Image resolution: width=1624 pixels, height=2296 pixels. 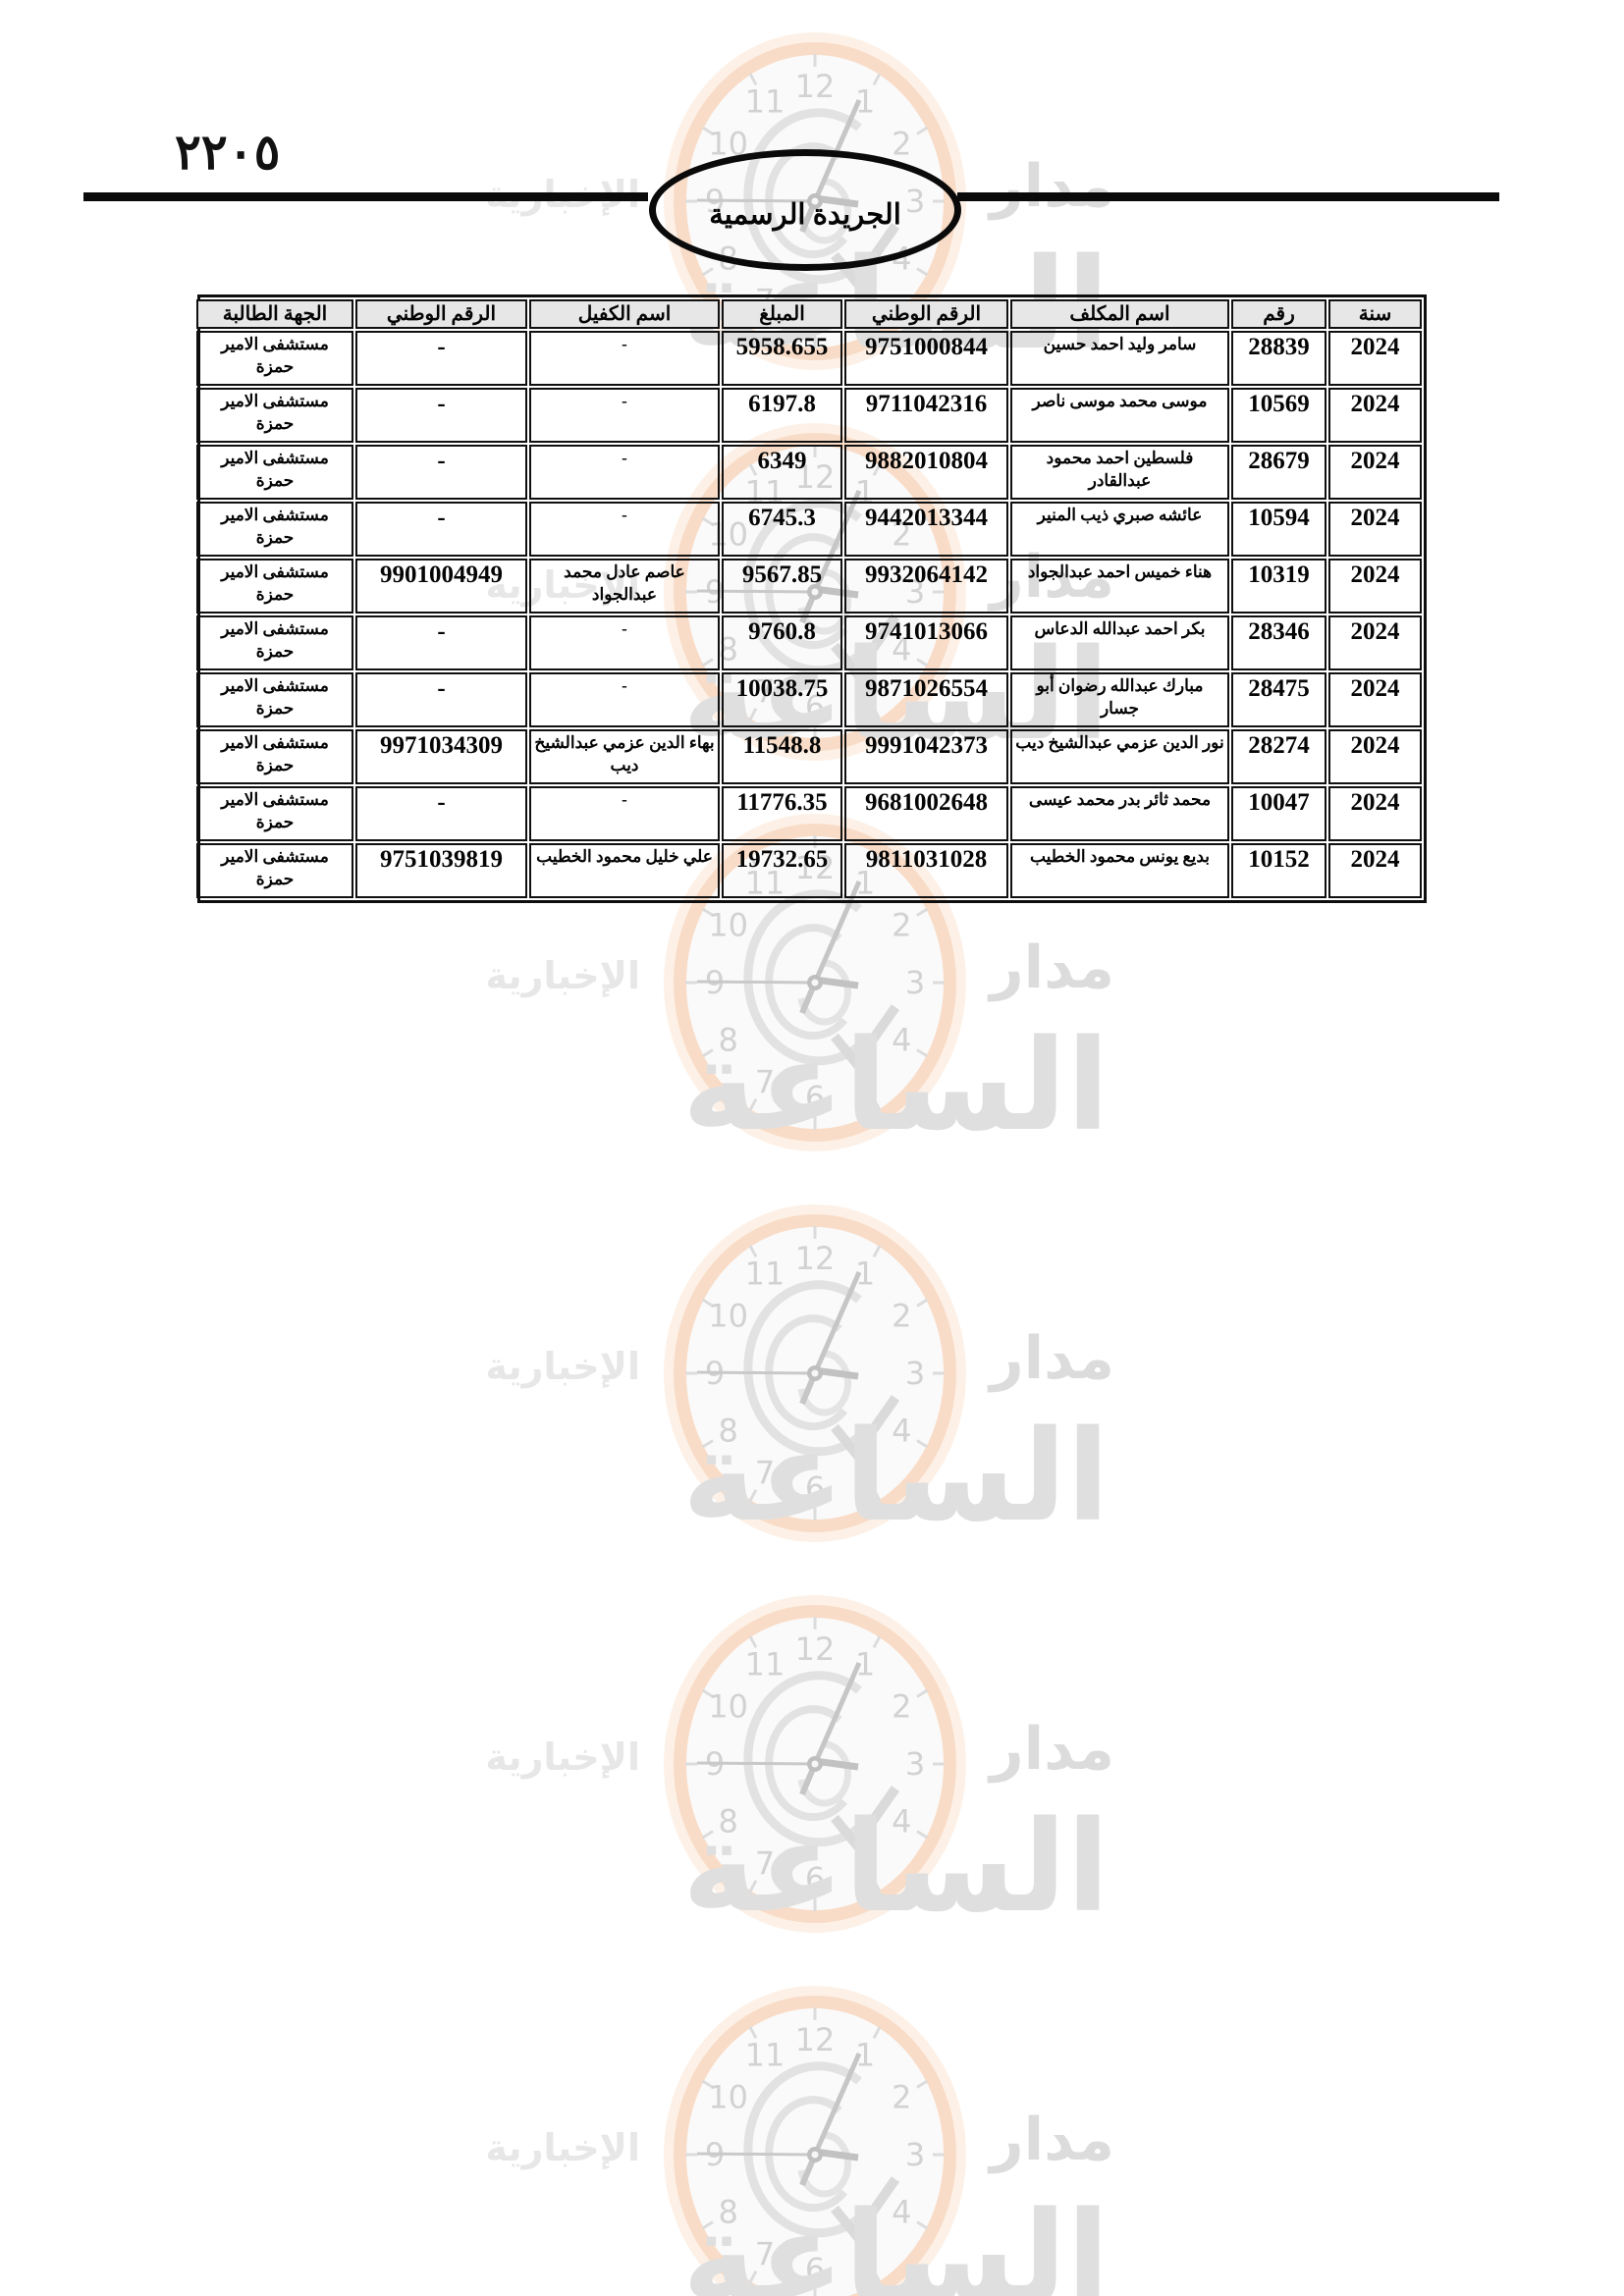 I want to click on table-cell: بهاء الدين عزمي عبدالشيخ ديب, so click(x=624, y=756).